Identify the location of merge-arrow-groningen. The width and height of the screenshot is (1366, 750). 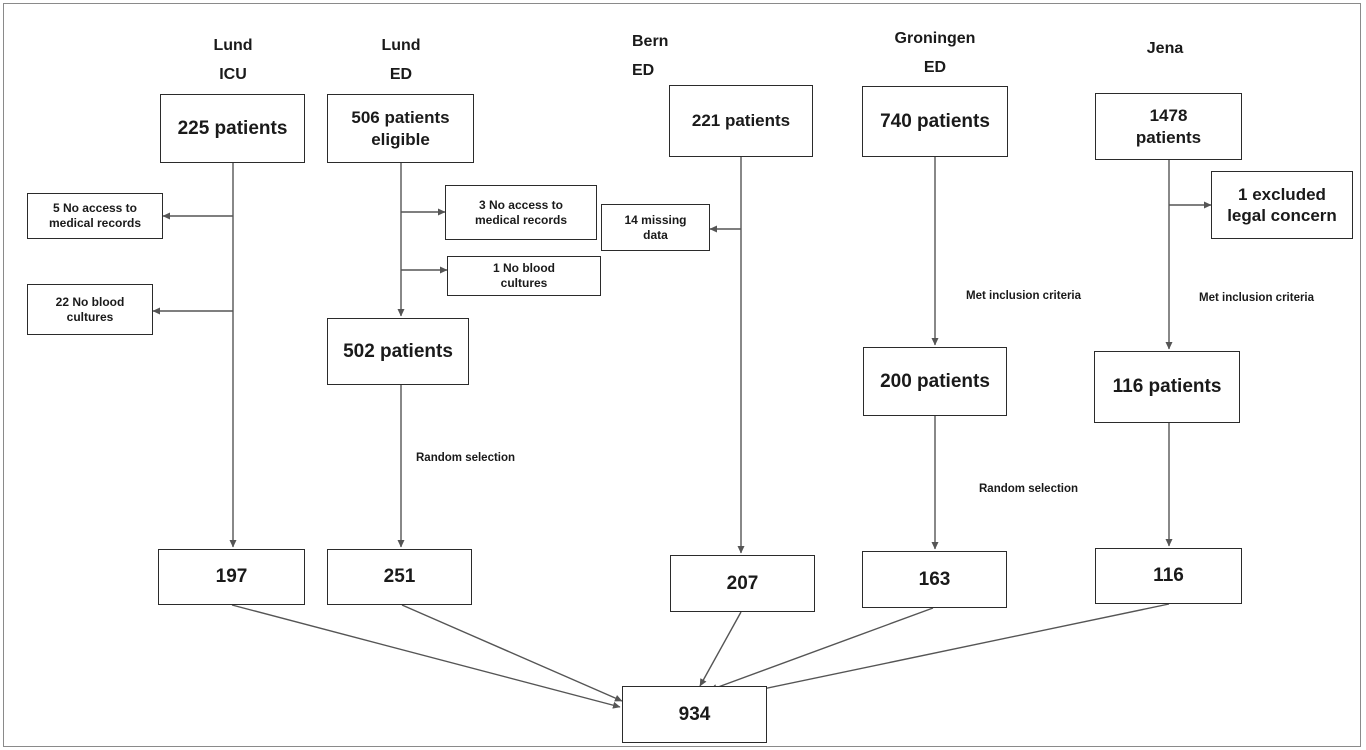
(821, 649).